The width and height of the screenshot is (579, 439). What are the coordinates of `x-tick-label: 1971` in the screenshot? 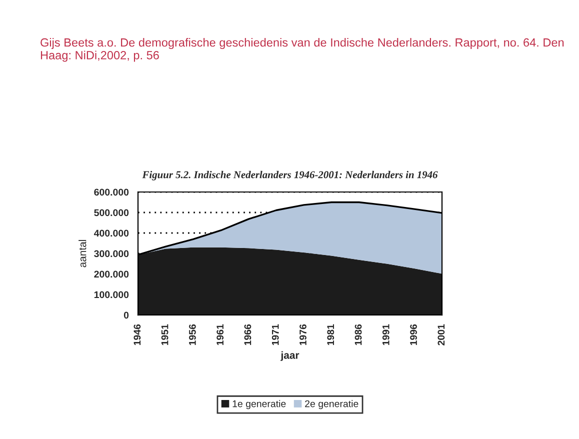 It's located at (275, 335).